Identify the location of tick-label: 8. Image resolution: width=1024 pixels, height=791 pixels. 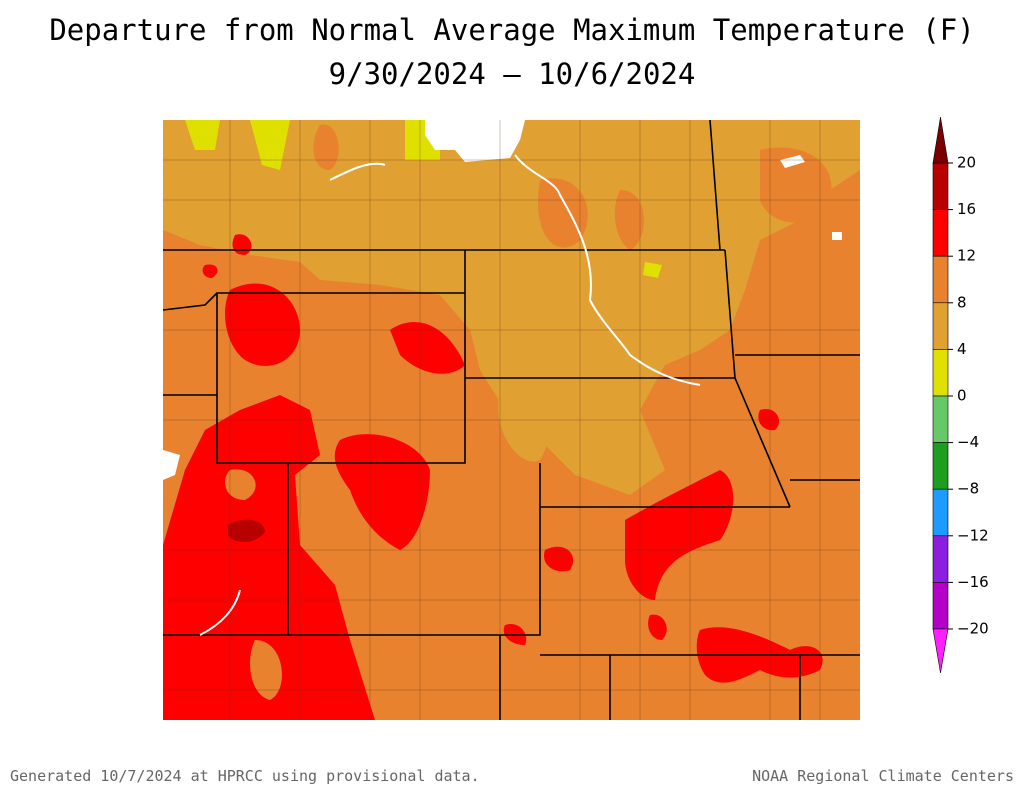
(962, 302).